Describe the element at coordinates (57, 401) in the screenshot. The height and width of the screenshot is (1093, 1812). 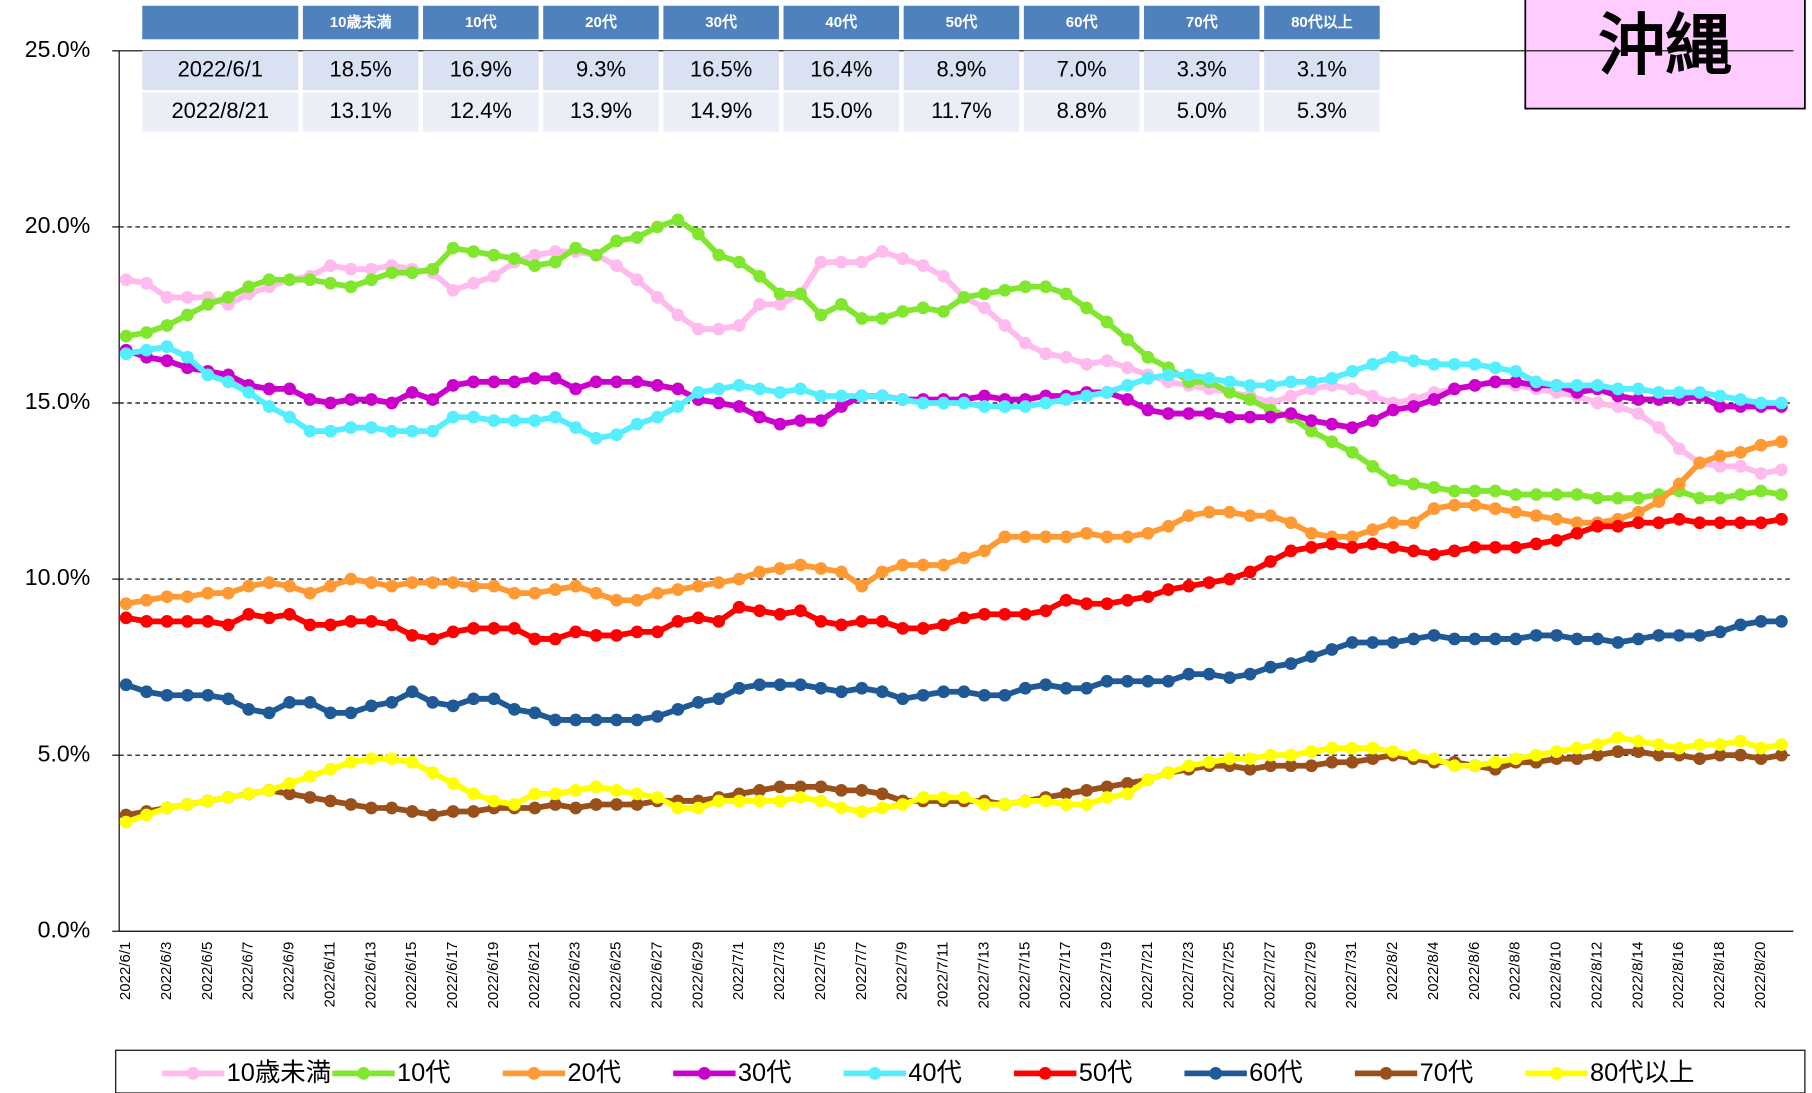
I see `y-tick-label: 15.0%` at that location.